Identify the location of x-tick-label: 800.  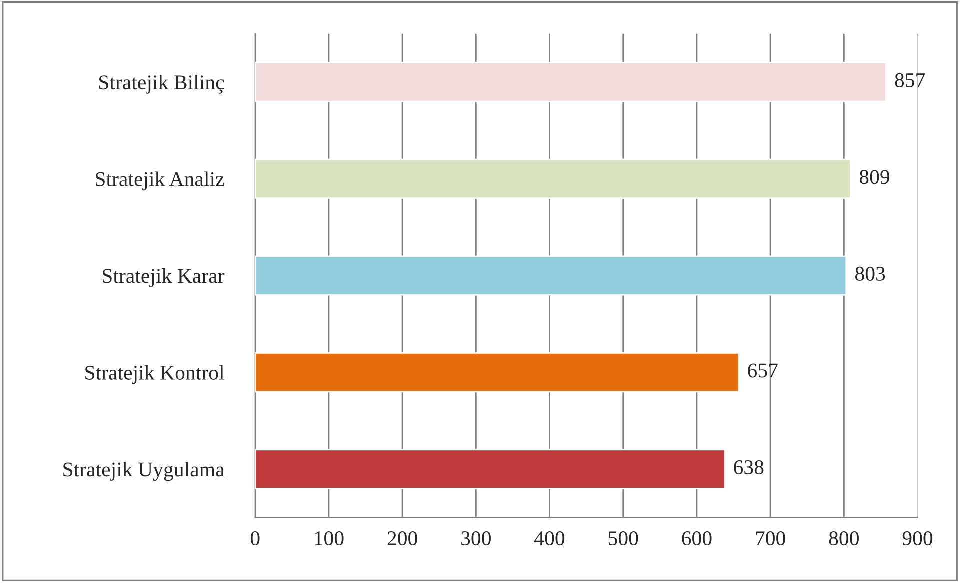
(844, 539).